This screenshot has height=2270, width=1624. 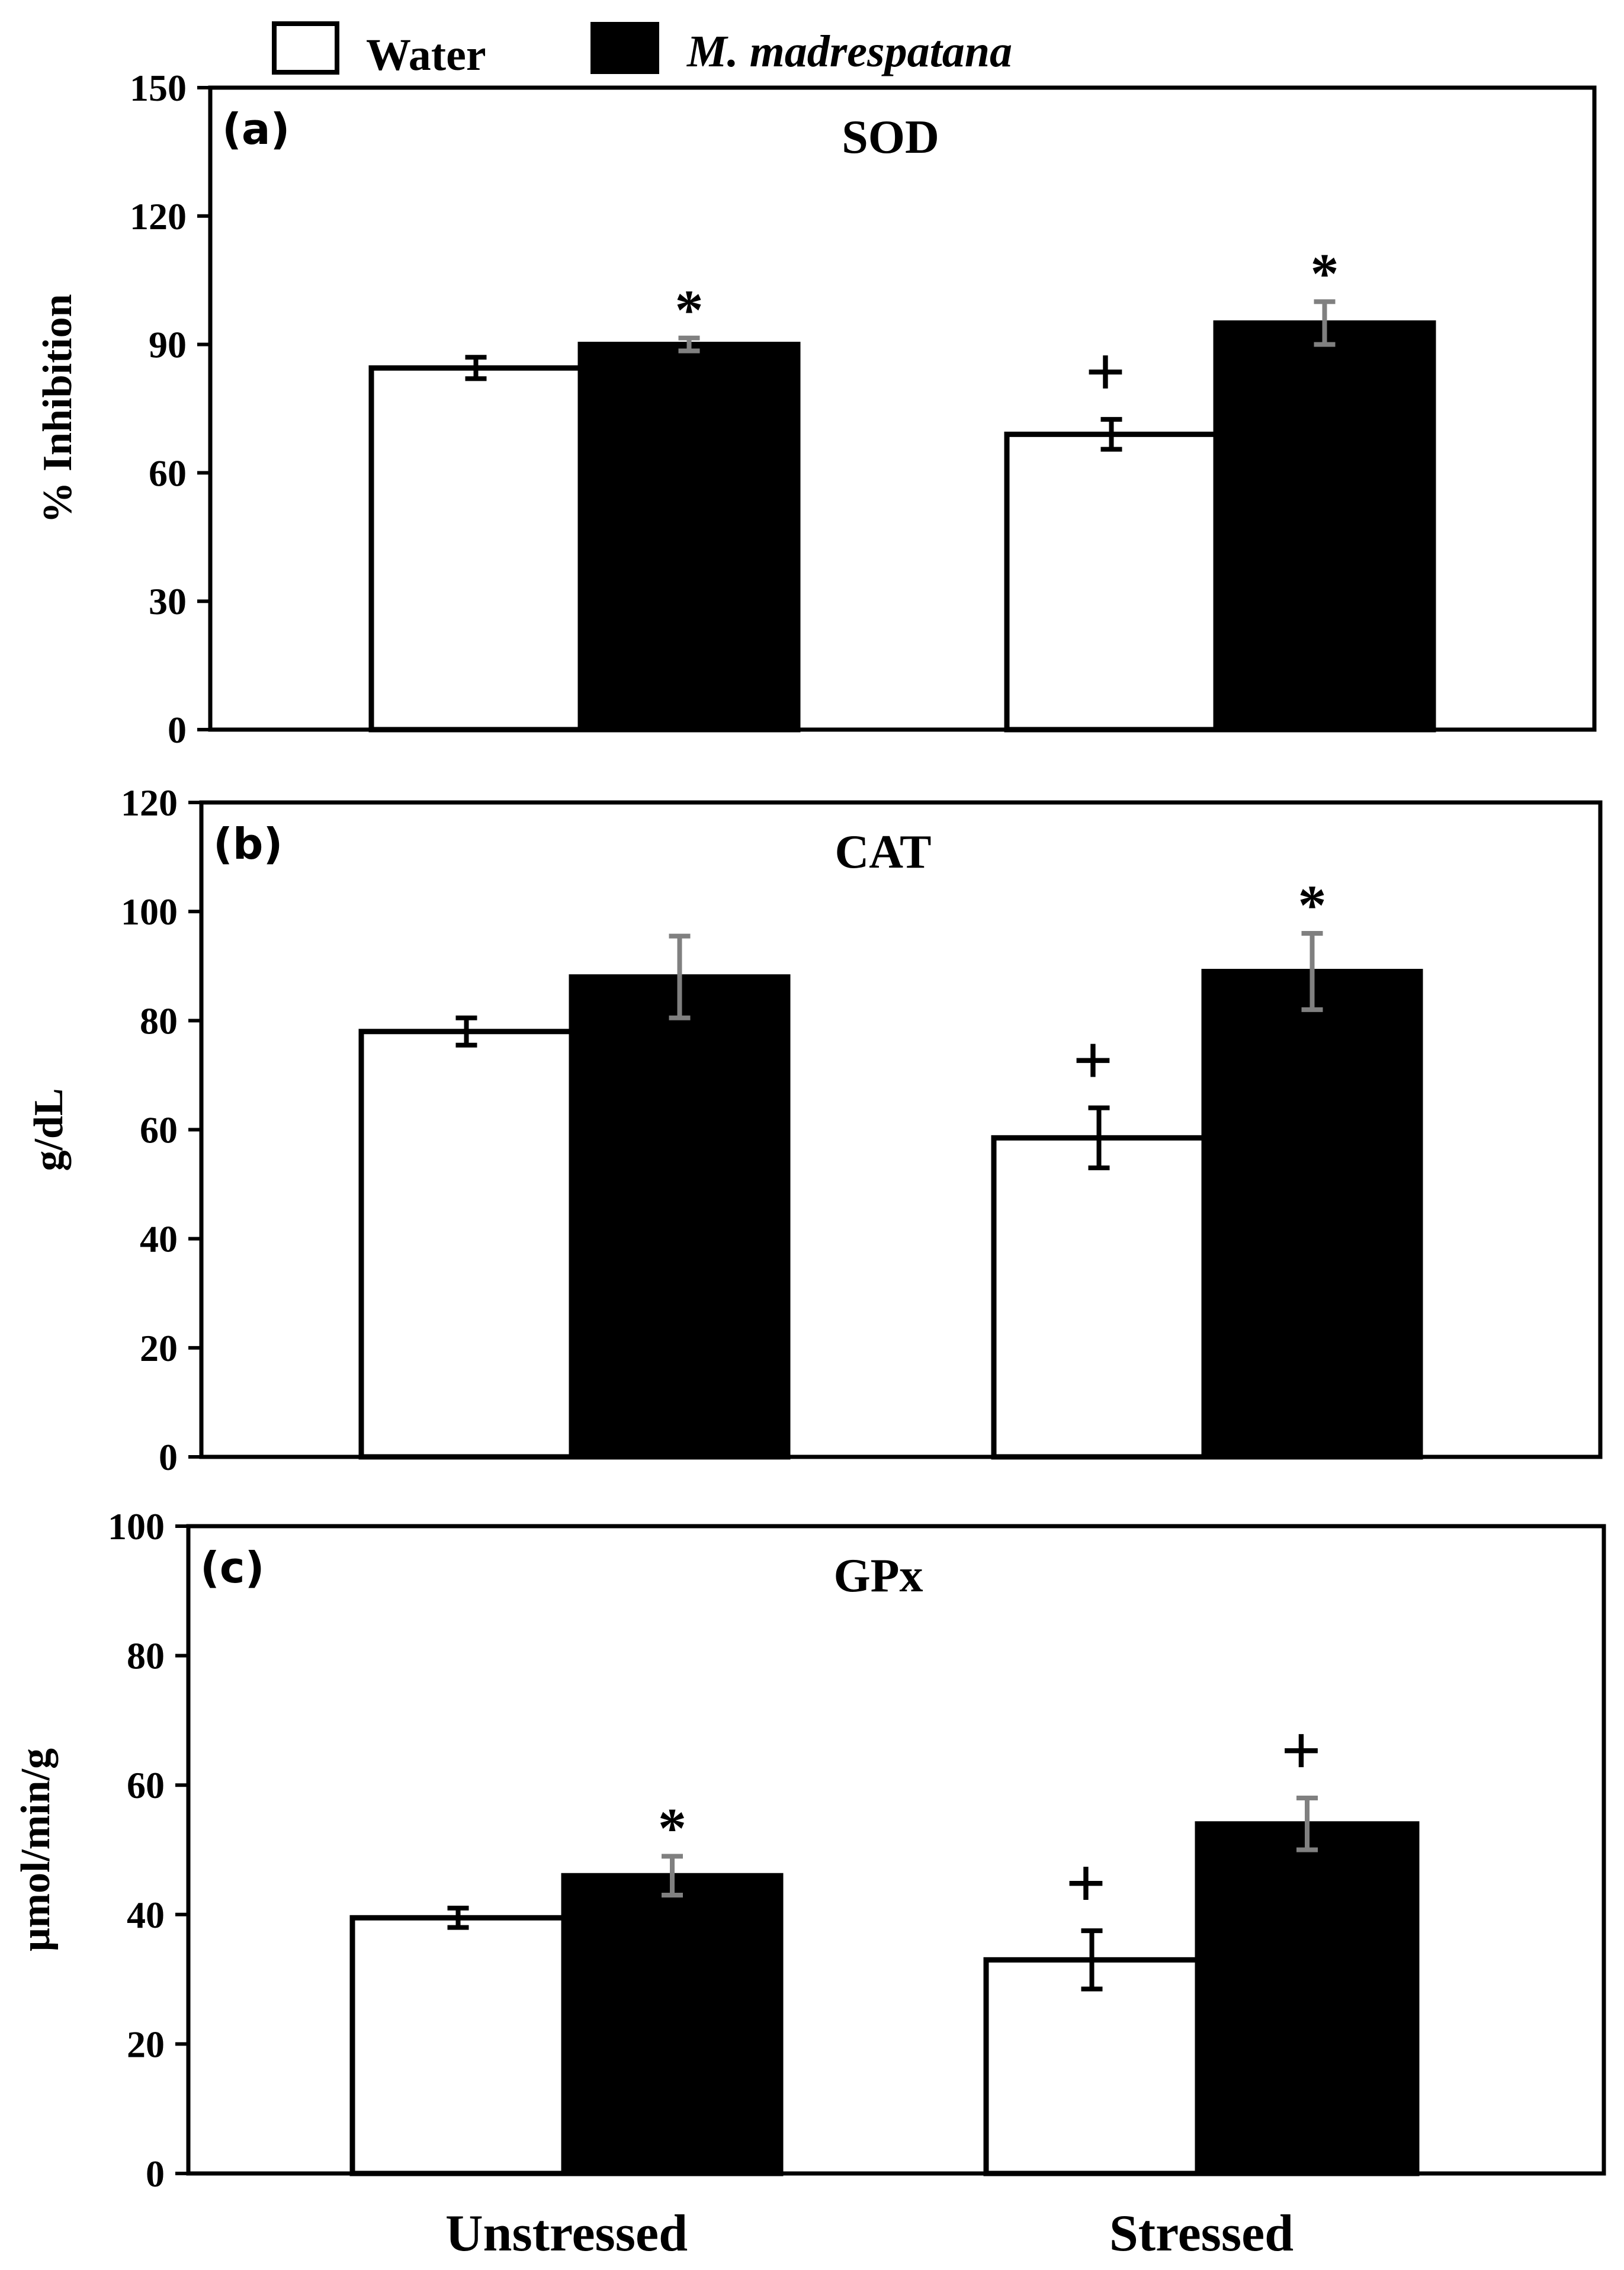 I want to click on legend: Water M. madrespatana, so click(x=642, y=50).